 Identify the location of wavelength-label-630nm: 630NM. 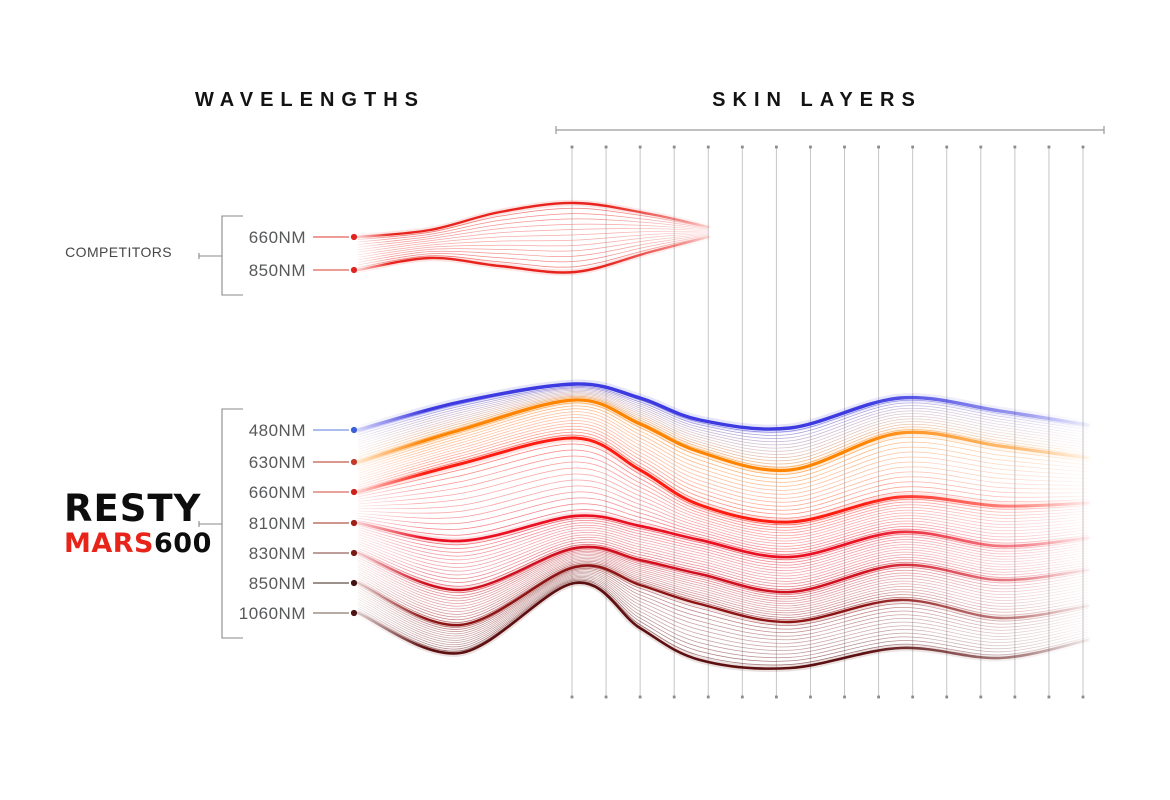
(277, 462).